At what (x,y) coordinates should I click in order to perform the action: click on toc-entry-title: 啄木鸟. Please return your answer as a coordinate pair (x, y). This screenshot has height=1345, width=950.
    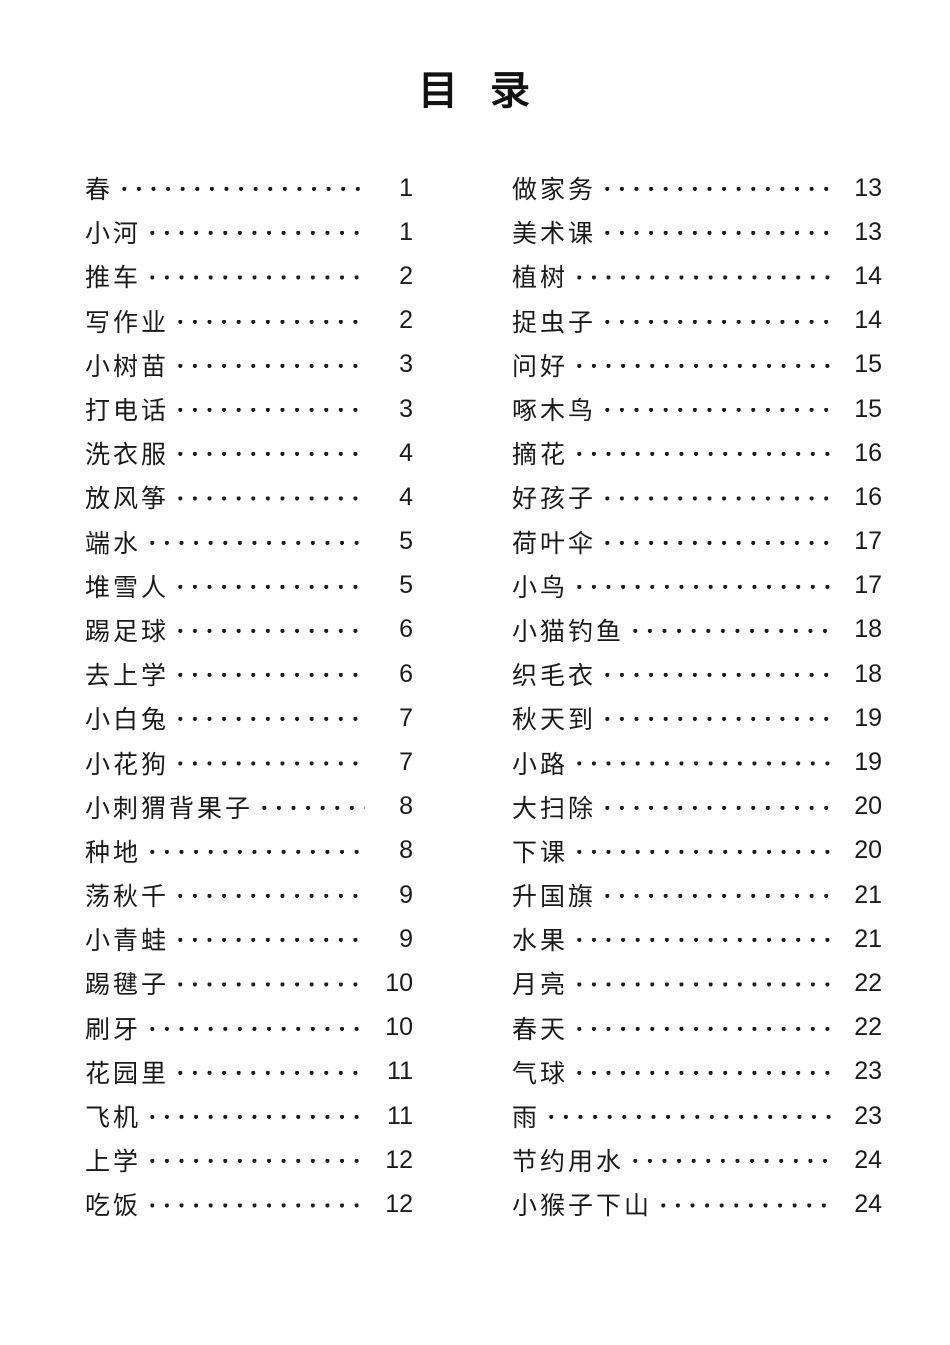
    Looking at the image, I should click on (554, 412).